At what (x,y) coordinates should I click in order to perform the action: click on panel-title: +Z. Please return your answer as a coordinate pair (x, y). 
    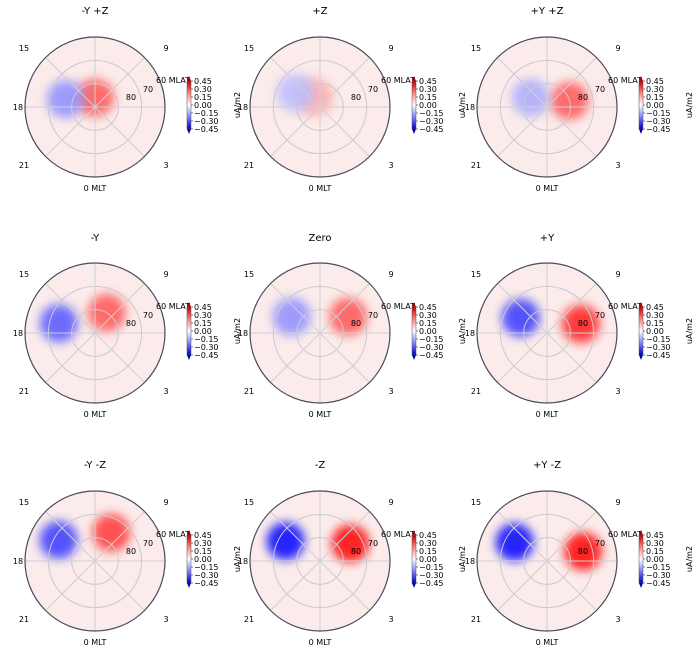
    Looking at the image, I should click on (319, 11).